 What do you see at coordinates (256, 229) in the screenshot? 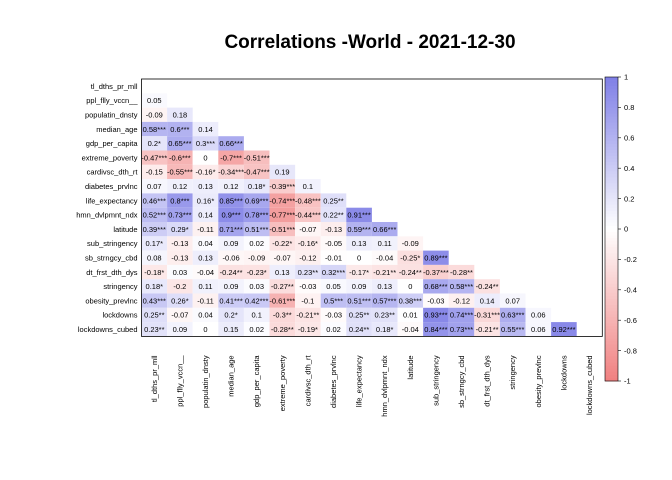
I see `cell-label: 0.51***` at bounding box center [256, 229].